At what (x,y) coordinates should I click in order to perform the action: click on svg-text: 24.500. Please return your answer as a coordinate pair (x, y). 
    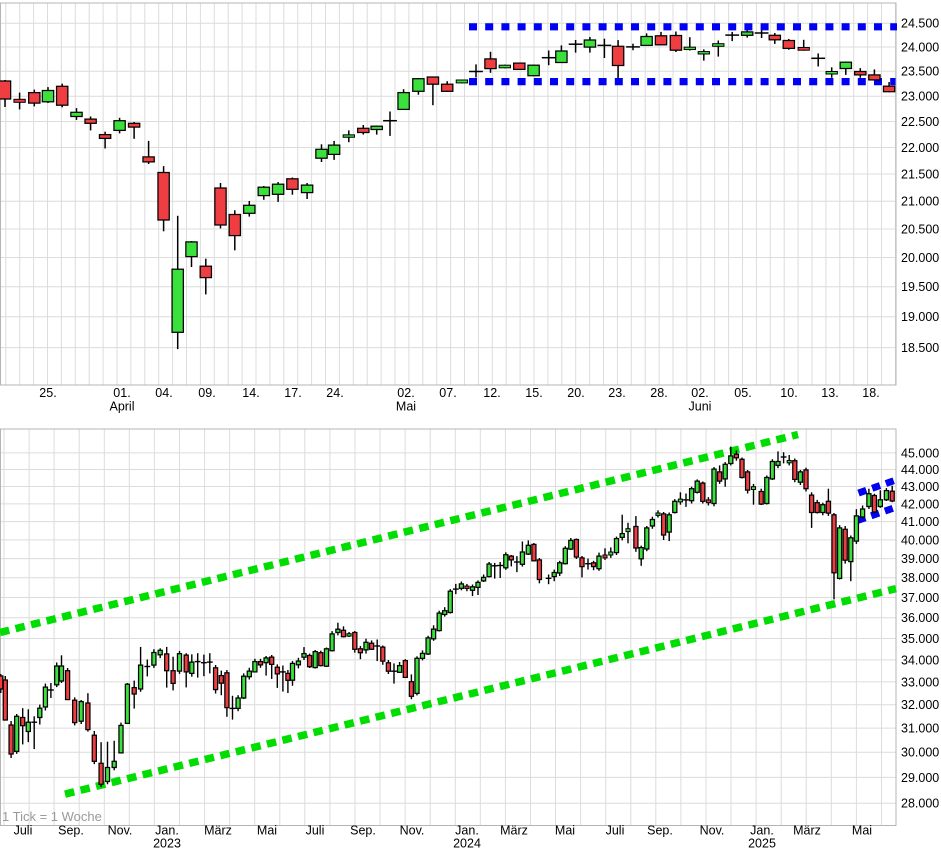
    Looking at the image, I should click on (920, 24).